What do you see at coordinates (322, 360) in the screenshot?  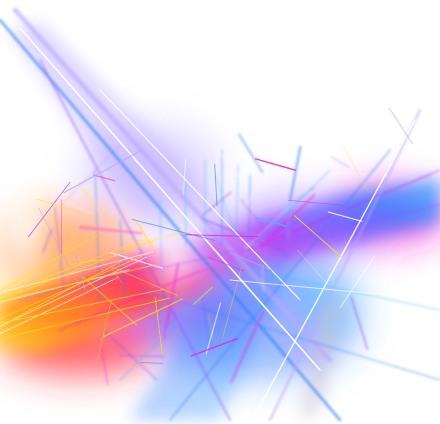 I see `grey-diagonal-beam` at bounding box center [322, 360].